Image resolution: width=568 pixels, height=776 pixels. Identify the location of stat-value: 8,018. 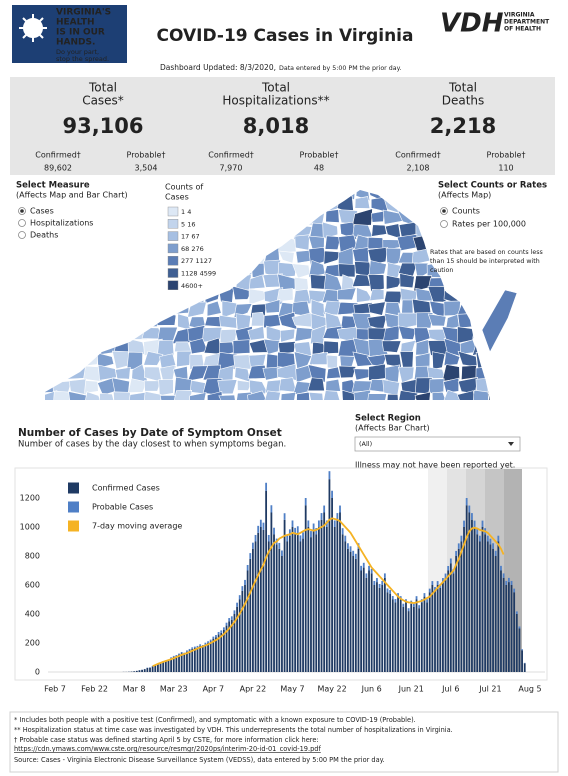
(276, 126).